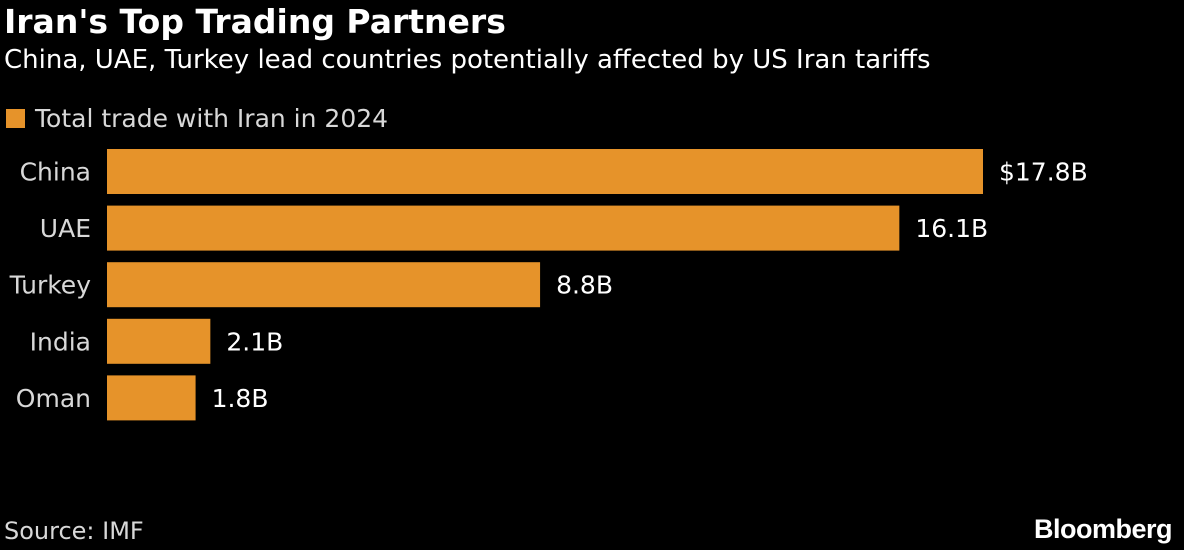 The height and width of the screenshot is (550, 1184). What do you see at coordinates (50, 285) in the screenshot?
I see `category-label-turkey: Turkey` at bounding box center [50, 285].